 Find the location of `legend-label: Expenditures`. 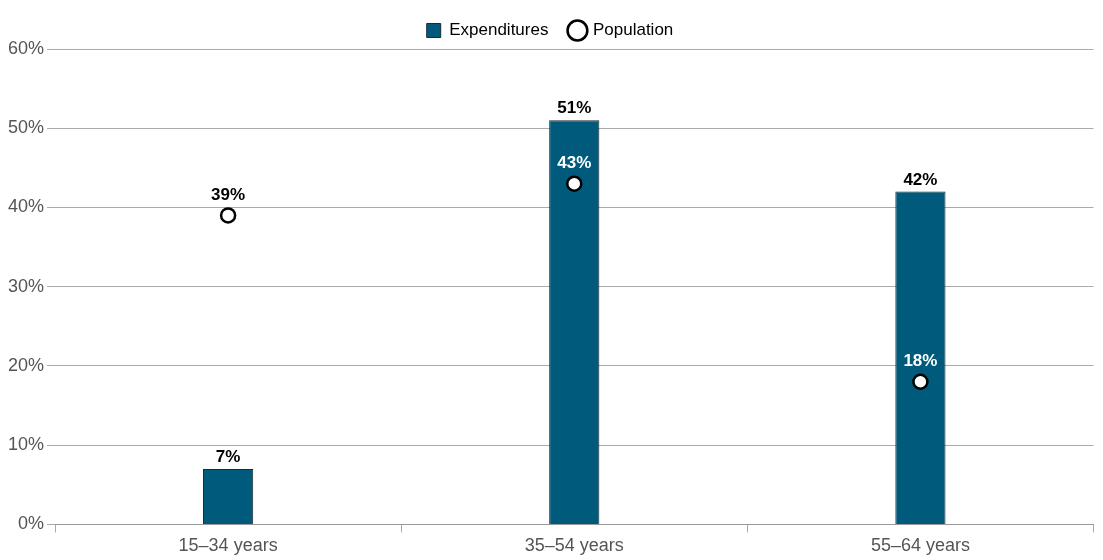

legend-label: Expenditures is located at coordinates (499, 30).